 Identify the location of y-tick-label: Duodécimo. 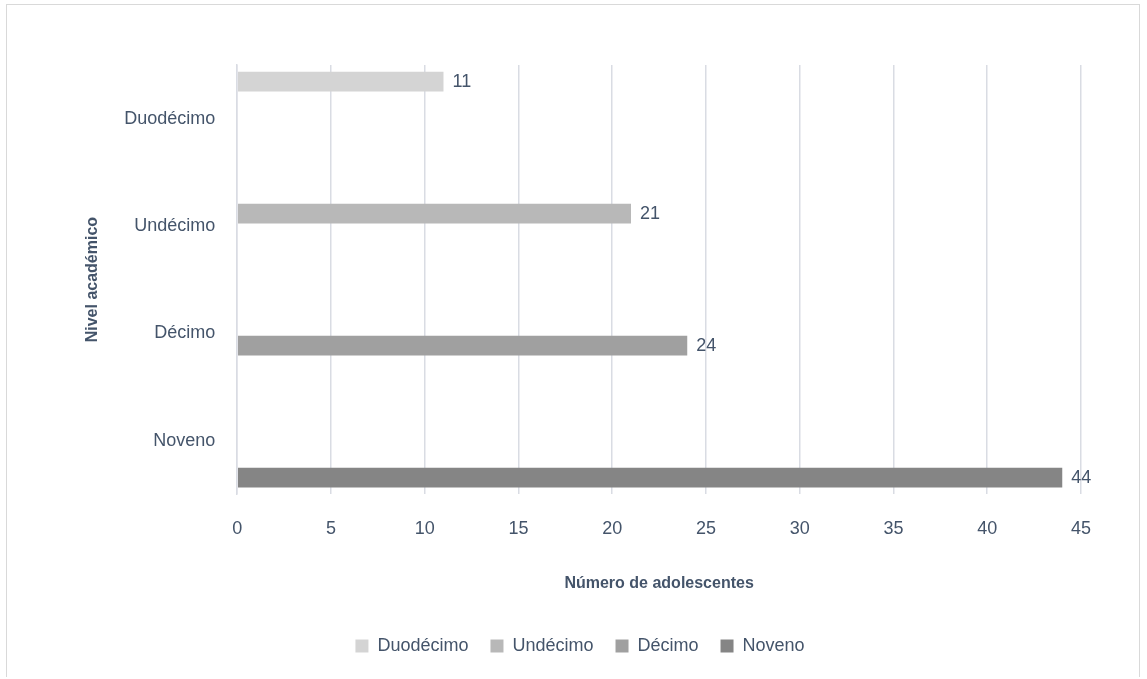
(170, 117).